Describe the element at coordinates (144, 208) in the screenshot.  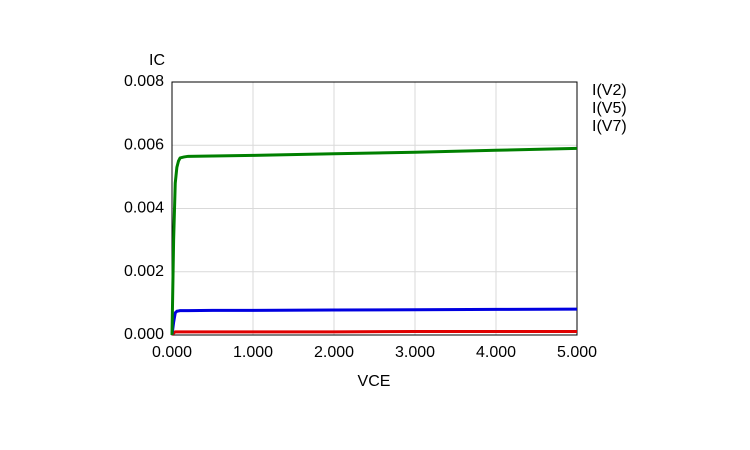
I see `y-tick-label: 0.004` at that location.